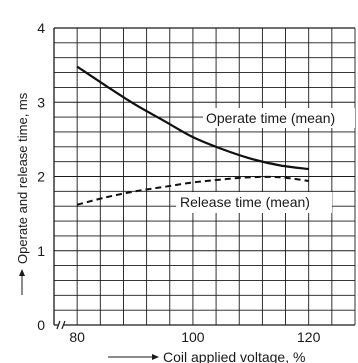 This screenshot has height=363, width=358. What do you see at coordinates (234, 356) in the screenshot?
I see `x-axis-title: Coil applied voltage, %` at bounding box center [234, 356].